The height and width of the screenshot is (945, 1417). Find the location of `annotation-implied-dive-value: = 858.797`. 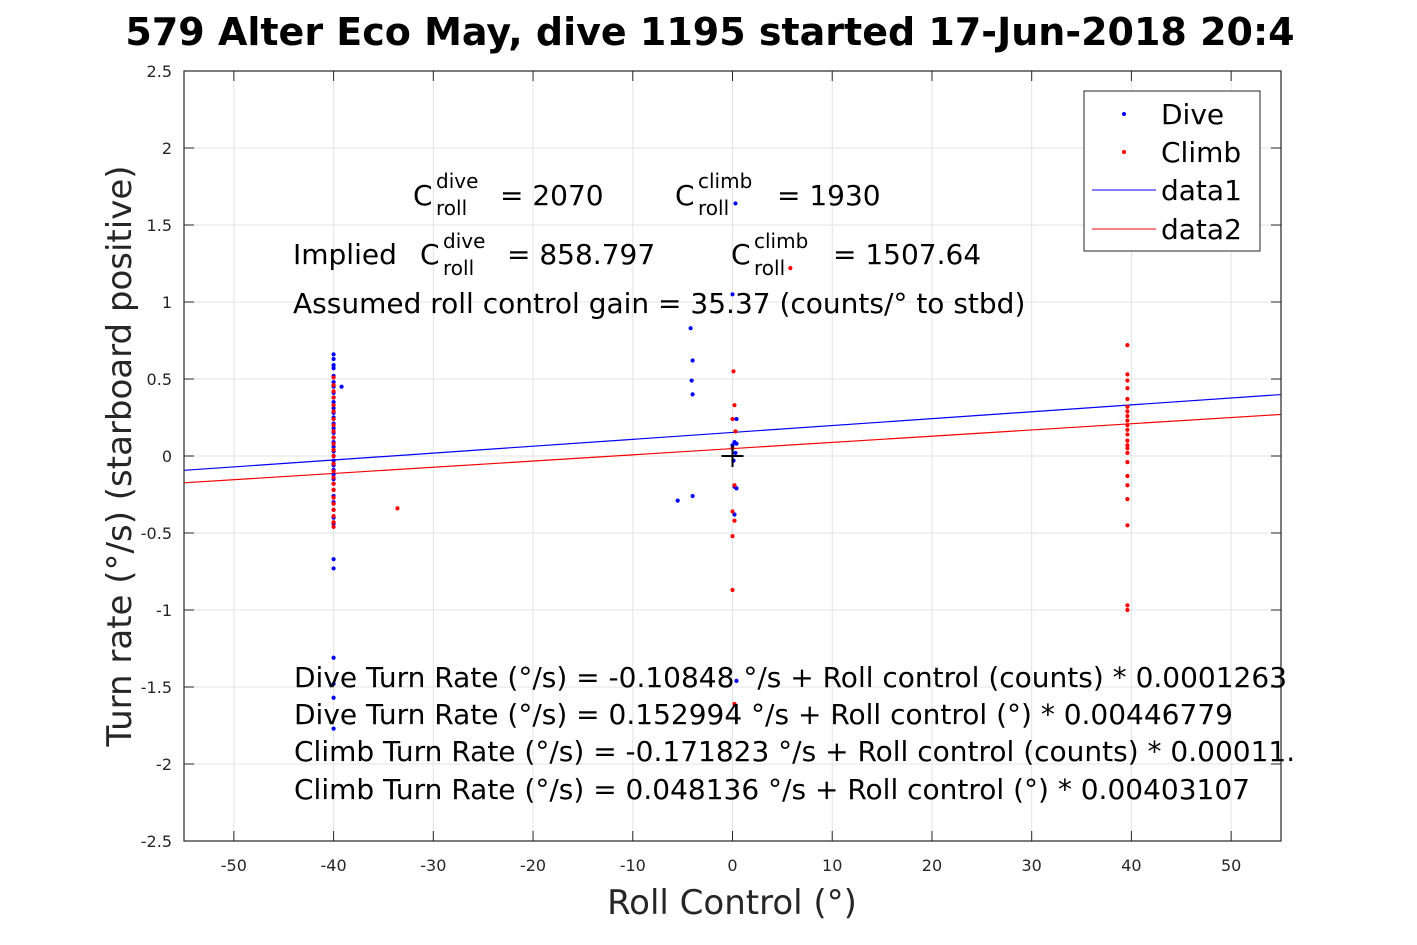

annotation-implied-dive-value: = 858.797 is located at coordinates (581, 254).